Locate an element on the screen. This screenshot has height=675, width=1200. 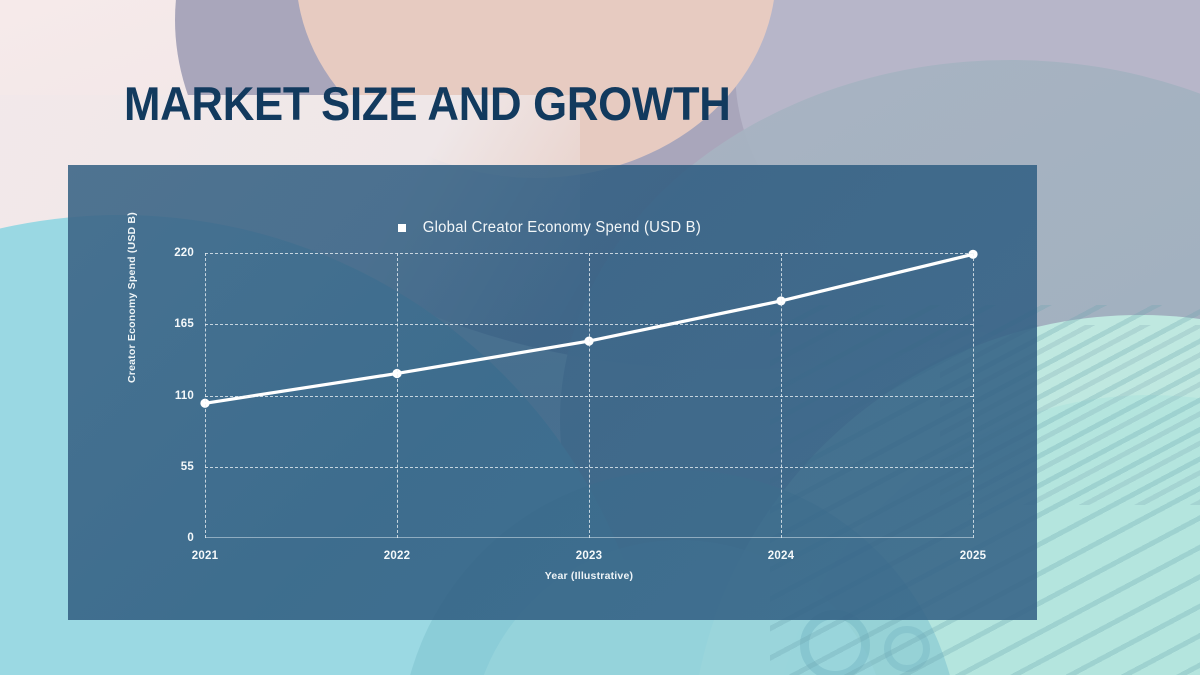
x-axis-tick-label: 2025 is located at coordinates (973, 556).